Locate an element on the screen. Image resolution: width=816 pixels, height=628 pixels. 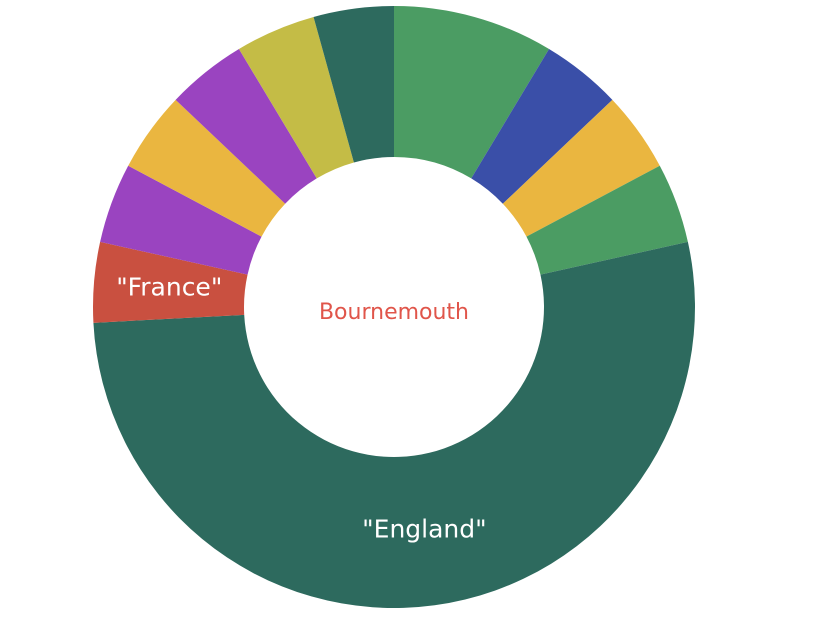
center-label: Bournemouth is located at coordinates (394, 312).